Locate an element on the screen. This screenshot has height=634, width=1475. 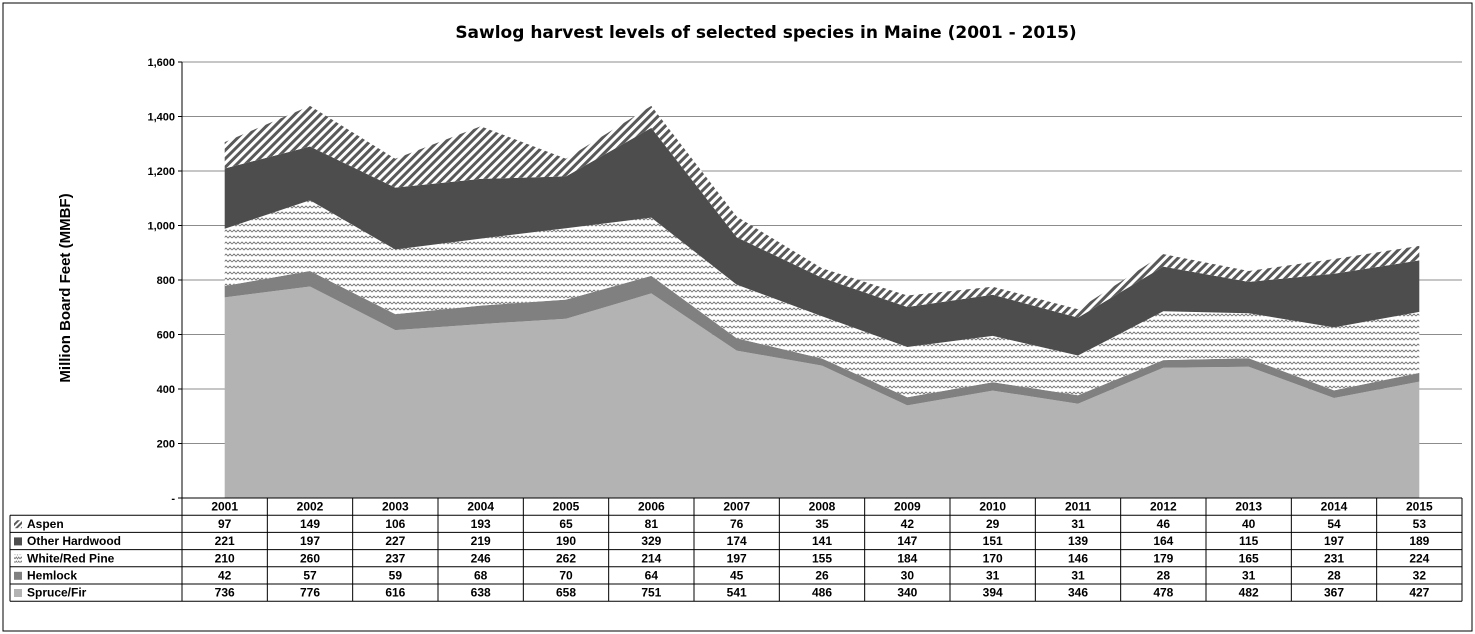
data-label: 70 is located at coordinates (566, 576).